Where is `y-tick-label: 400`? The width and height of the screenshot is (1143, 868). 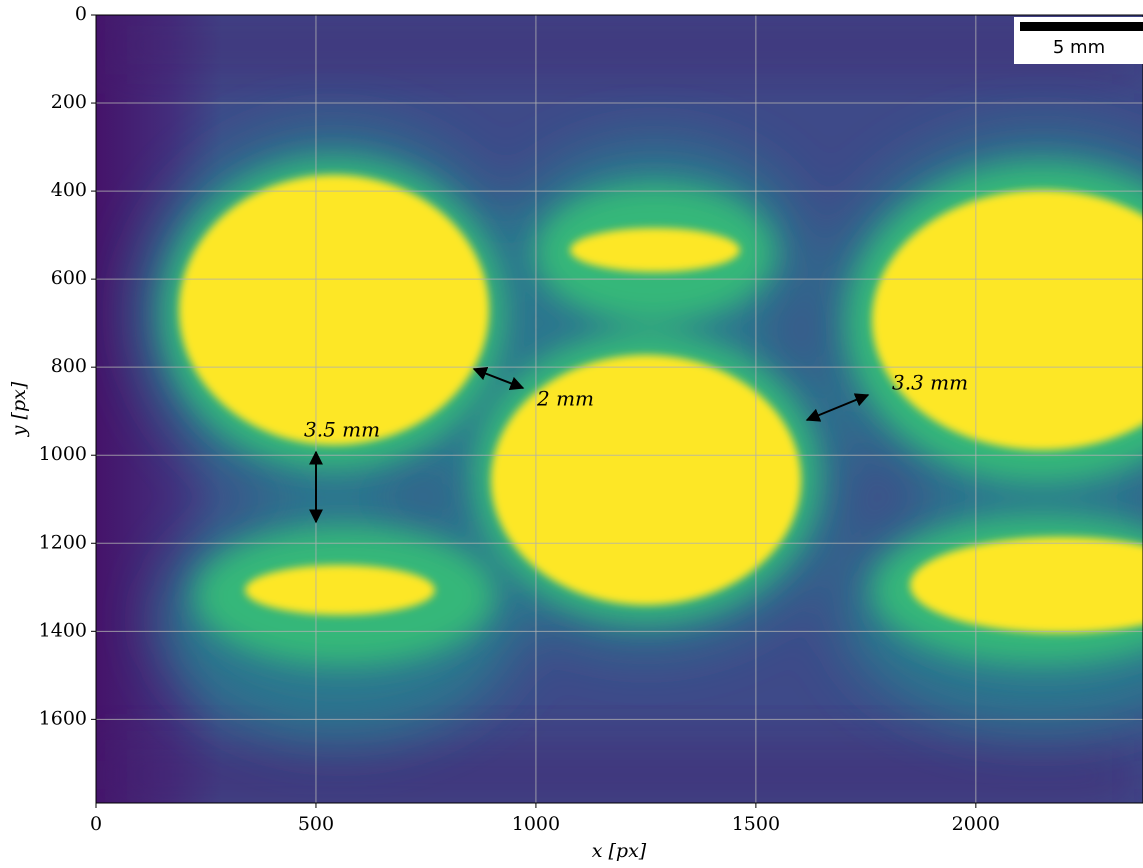
y-tick-label: 400 is located at coordinates (69, 190).